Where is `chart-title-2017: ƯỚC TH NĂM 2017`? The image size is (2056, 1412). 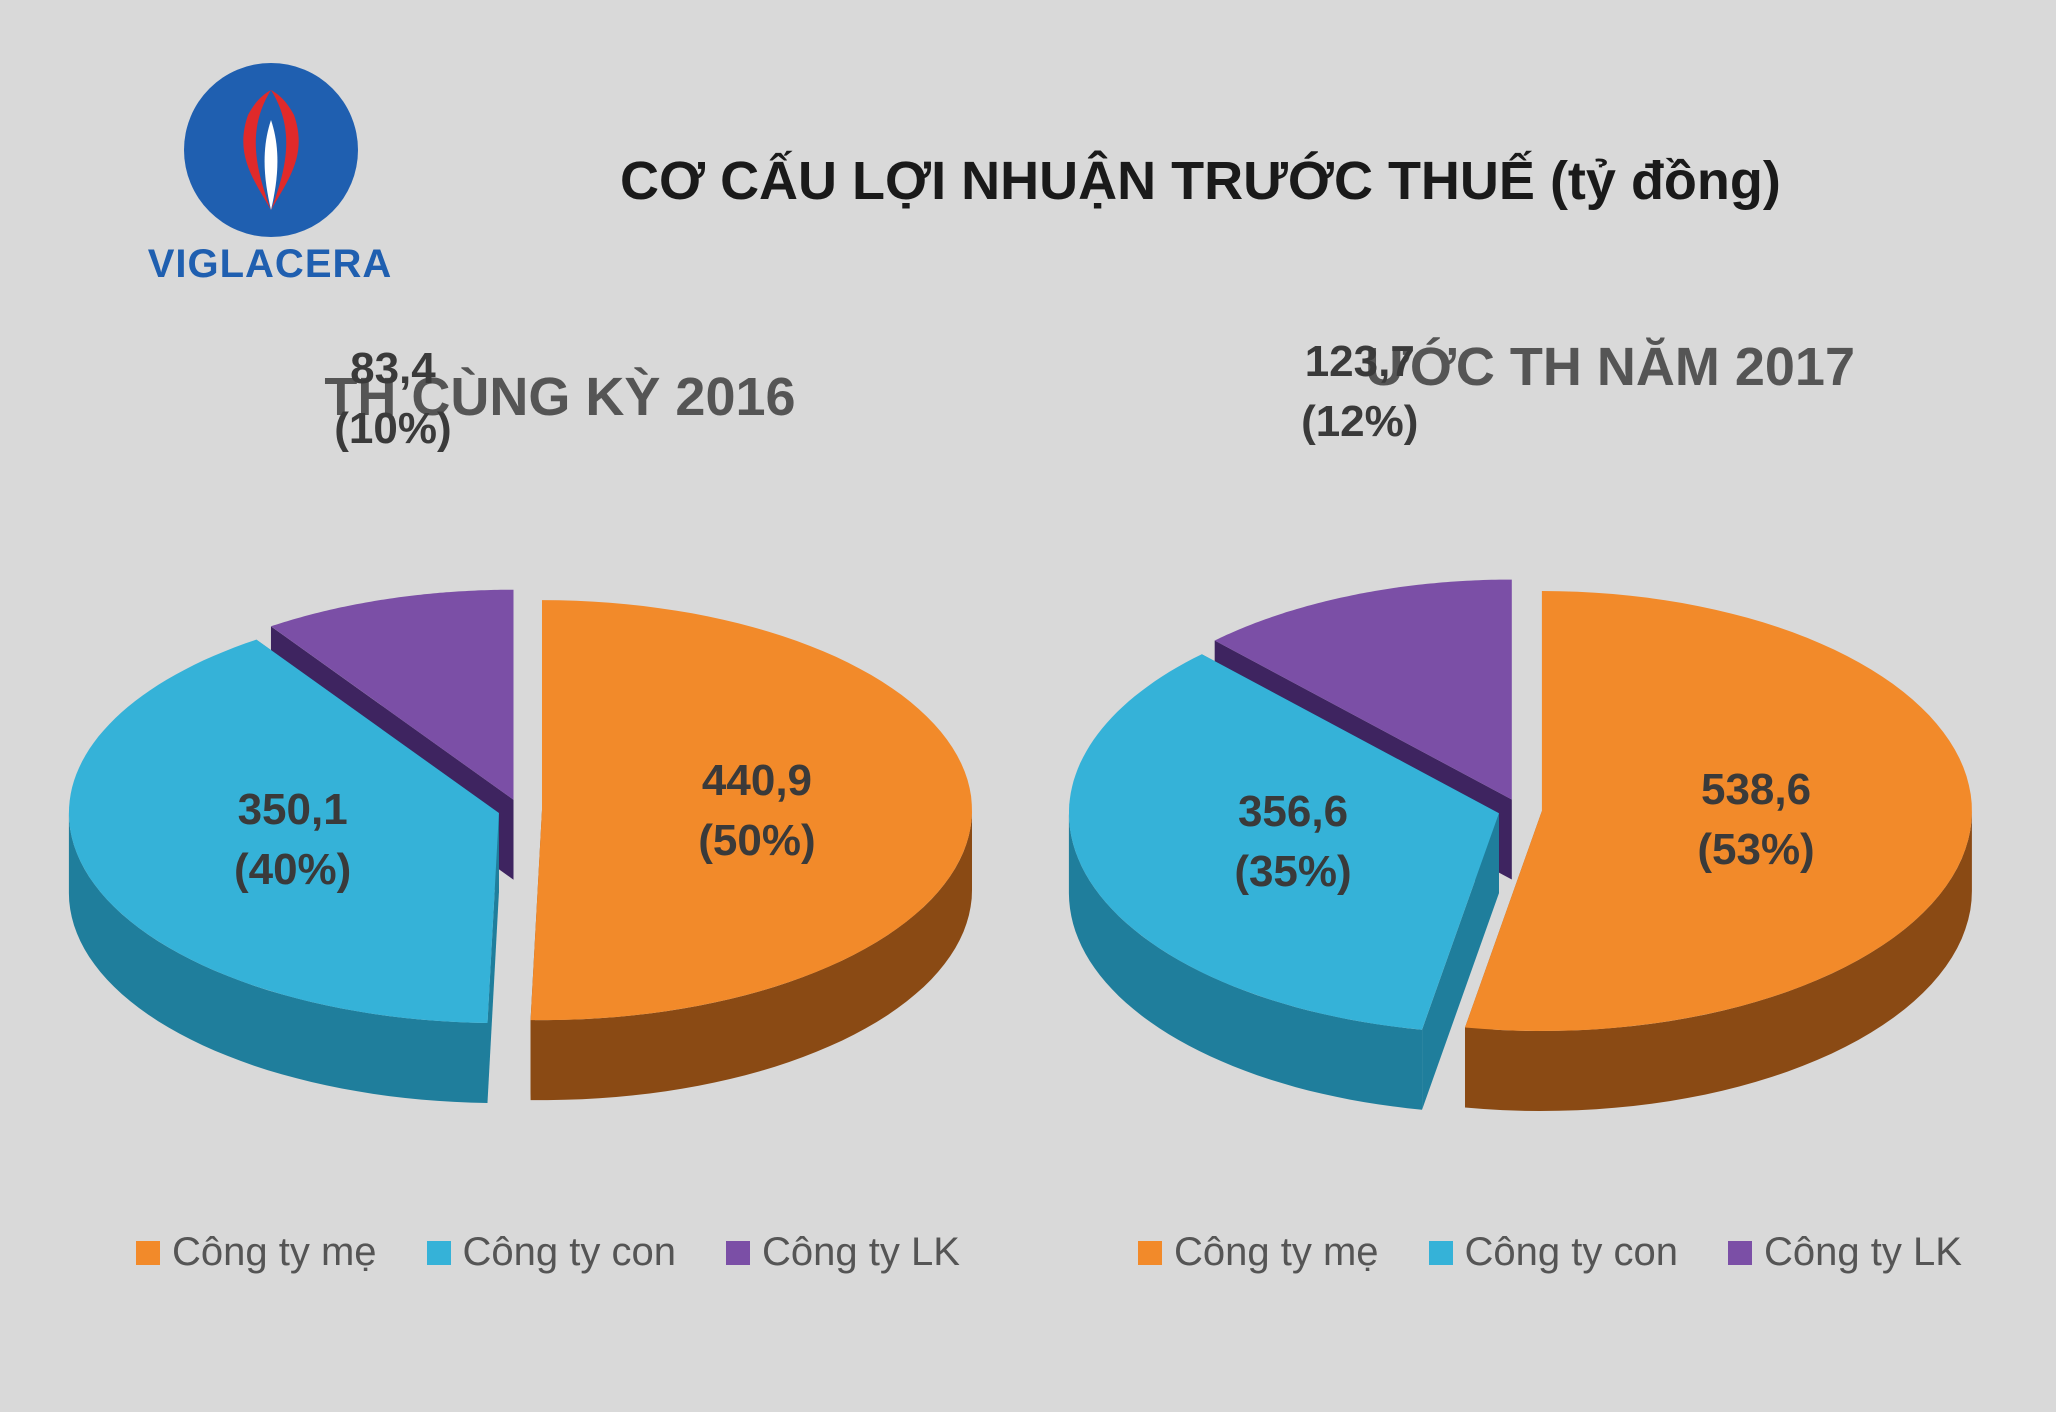
chart-title-2017: ƯỚC TH NĂM 2017 is located at coordinates (1610, 367).